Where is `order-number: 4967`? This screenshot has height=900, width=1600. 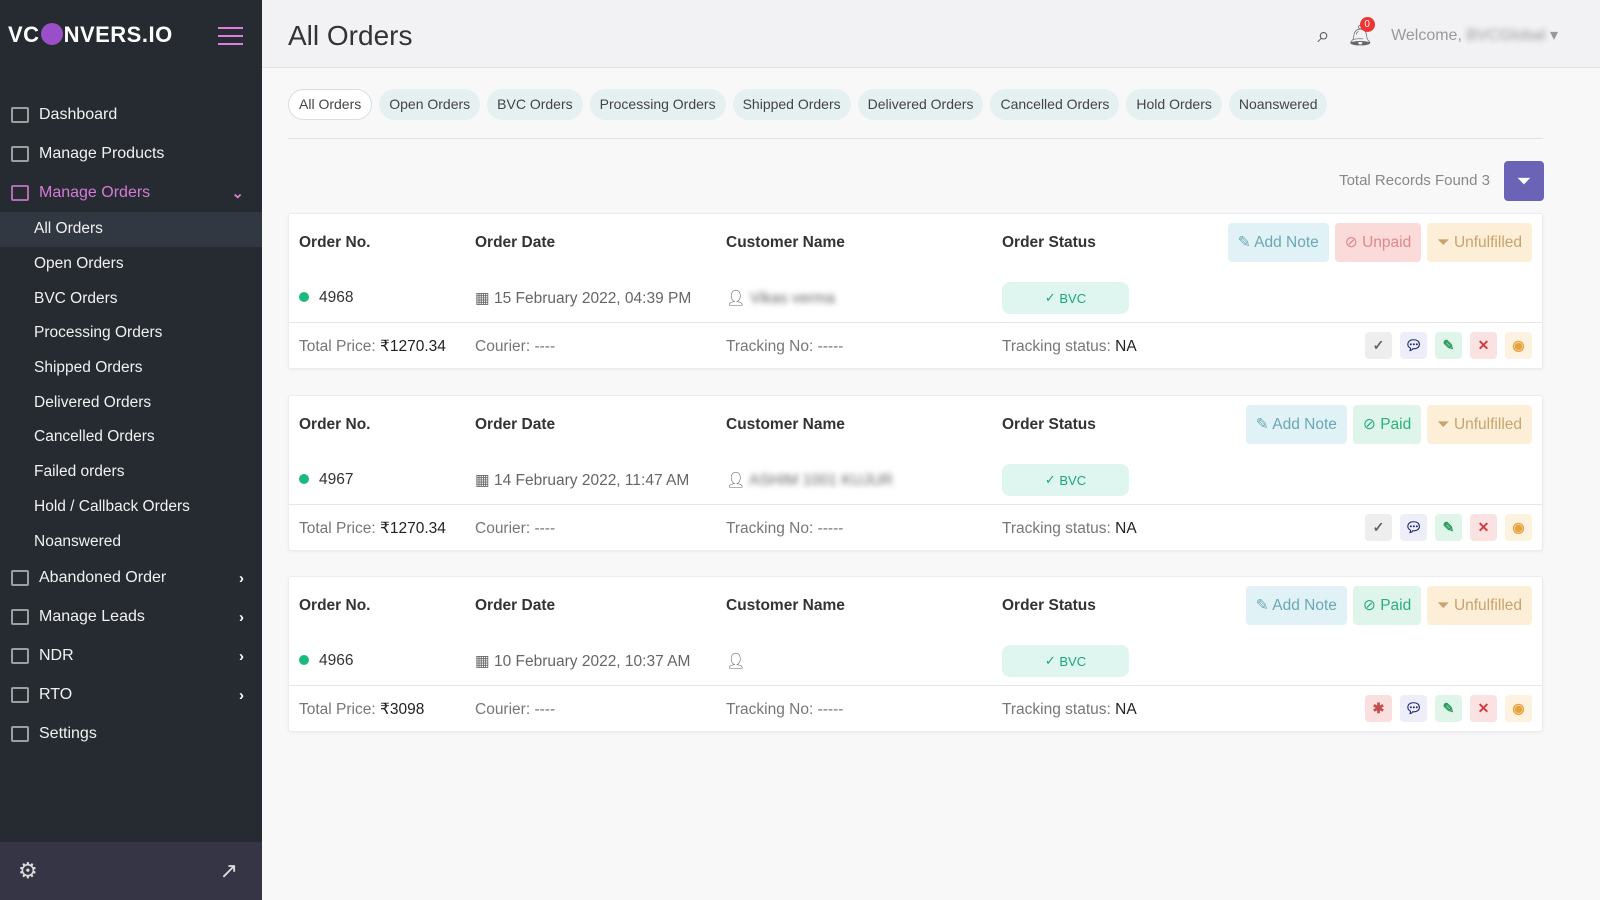 order-number: 4967 is located at coordinates (336, 479).